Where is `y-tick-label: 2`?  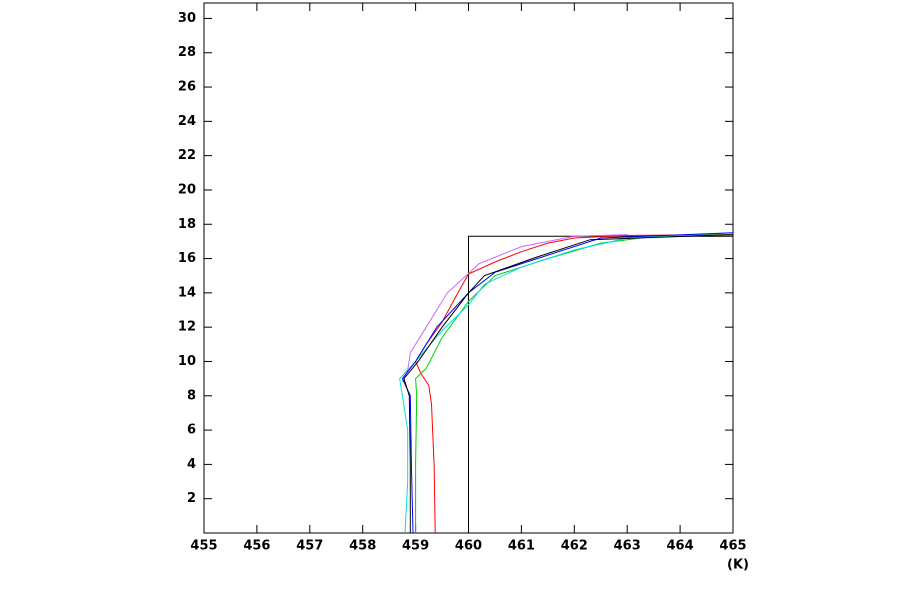 y-tick-label: 2 is located at coordinates (191, 498).